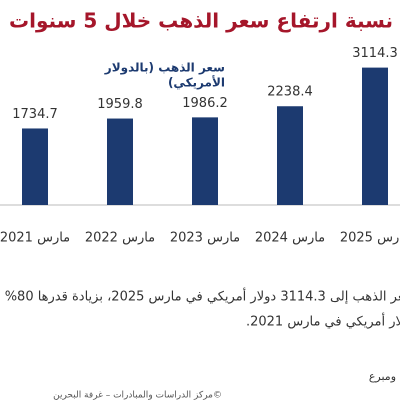  Describe the element at coordinates (120, 238) in the screenshot. I see `x-tick-label: مارس 2022` at that location.